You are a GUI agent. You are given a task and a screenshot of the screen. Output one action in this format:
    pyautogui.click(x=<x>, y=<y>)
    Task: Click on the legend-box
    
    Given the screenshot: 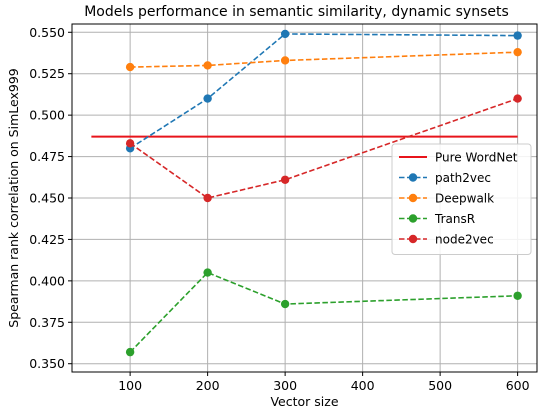 What is the action you would take?
    pyautogui.click(x=461, y=199)
    